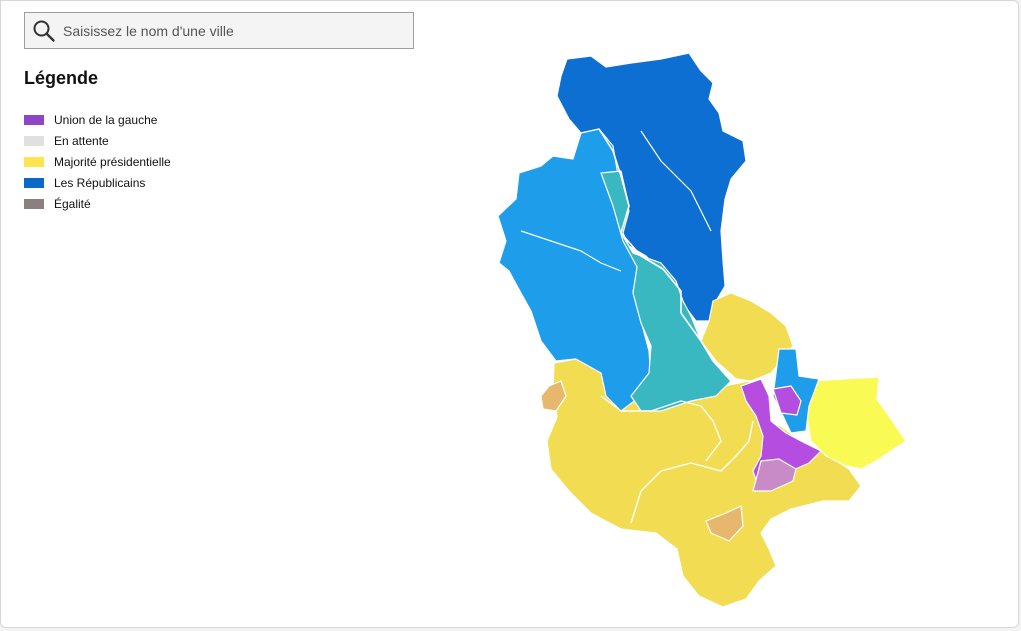 The width and height of the screenshot is (1021, 631). I want to click on legend-label: Égalité, so click(72, 203).